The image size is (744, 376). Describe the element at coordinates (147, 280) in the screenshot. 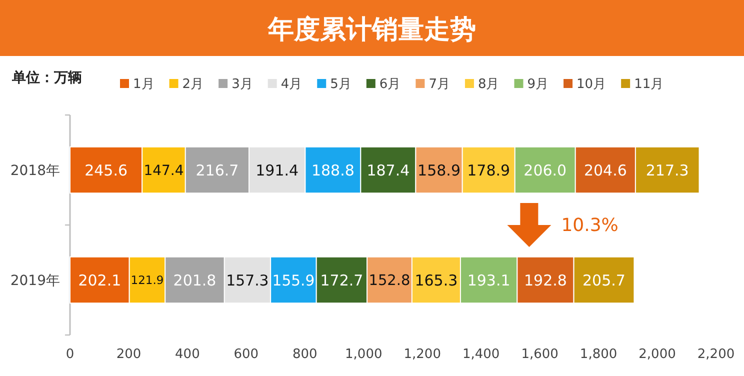

I see `data-label: 121.9` at that location.